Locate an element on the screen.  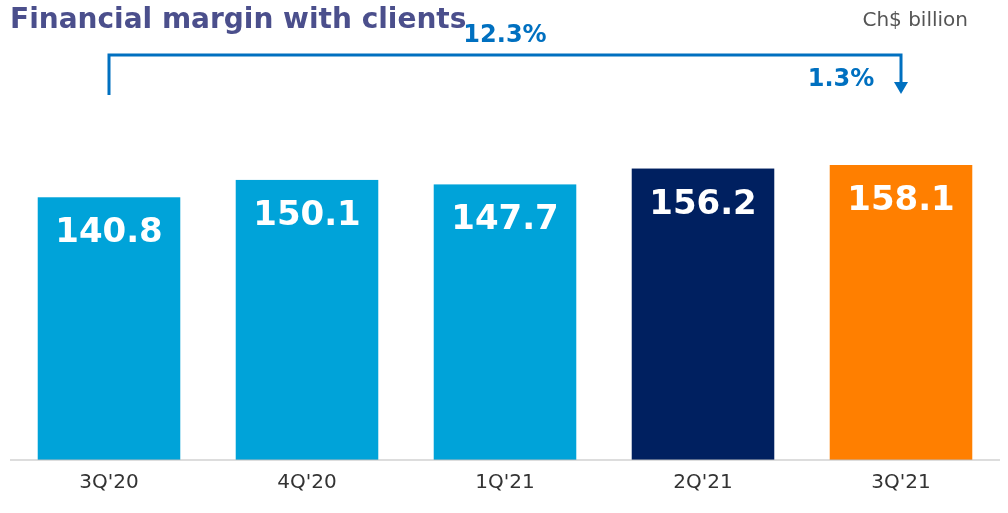
text: 1.3% is located at coordinates (841, 78).